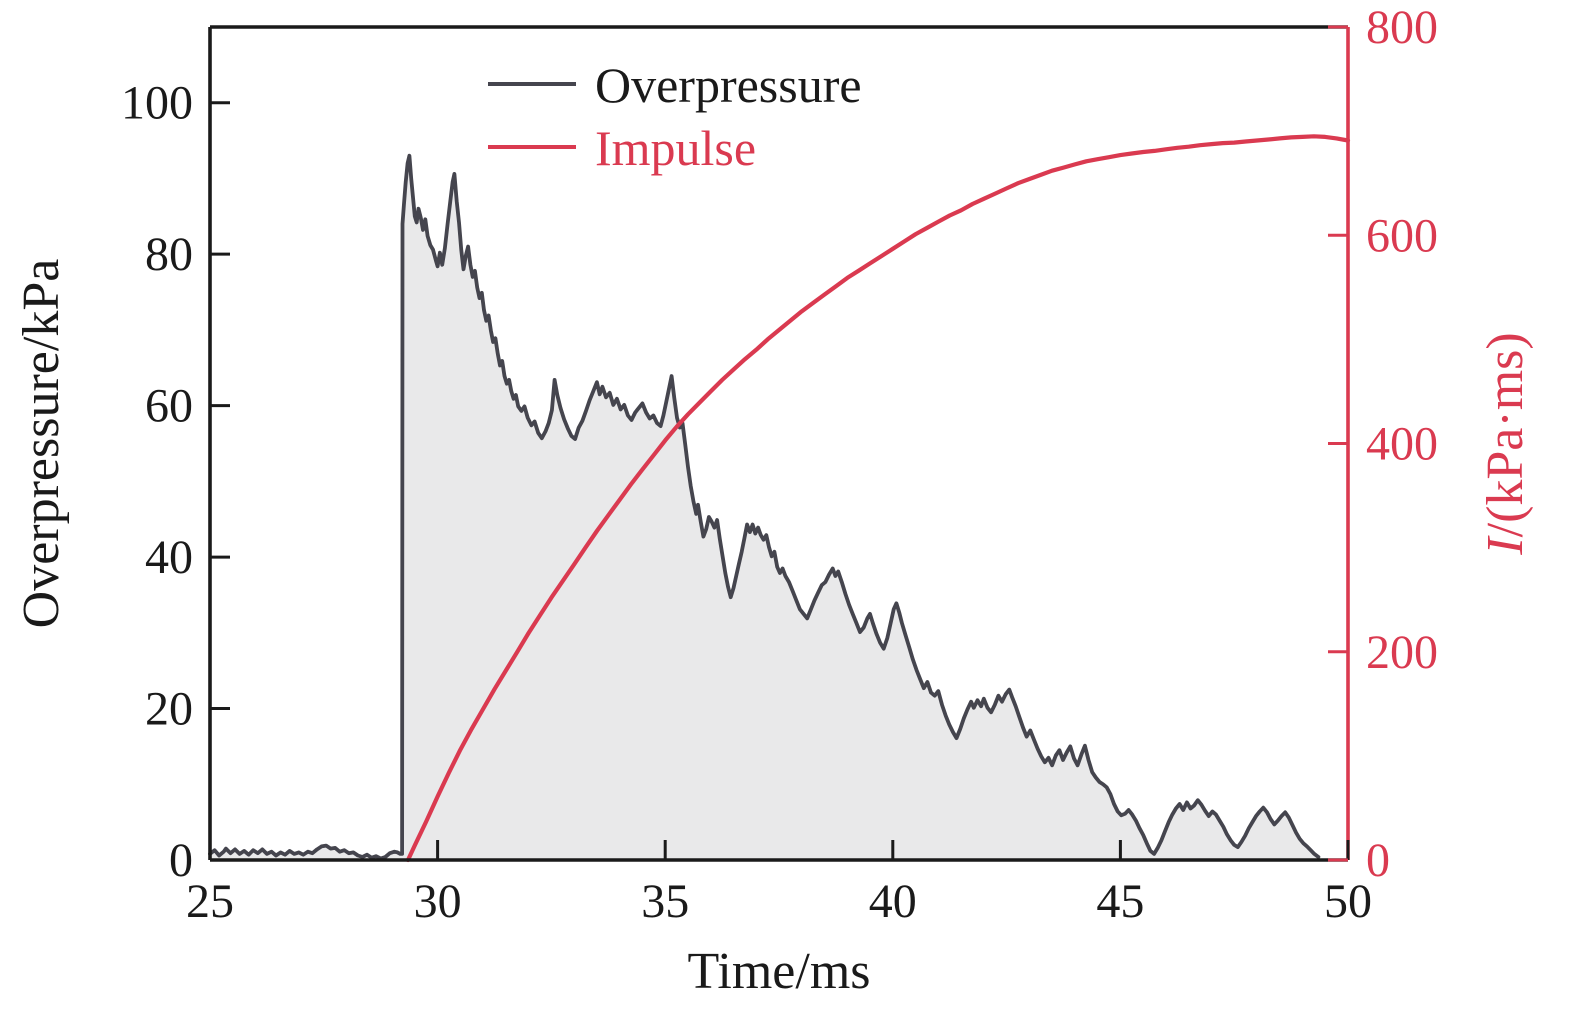  What do you see at coordinates (157, 103) in the screenshot?
I see `y-left-tick-label: 100` at bounding box center [157, 103].